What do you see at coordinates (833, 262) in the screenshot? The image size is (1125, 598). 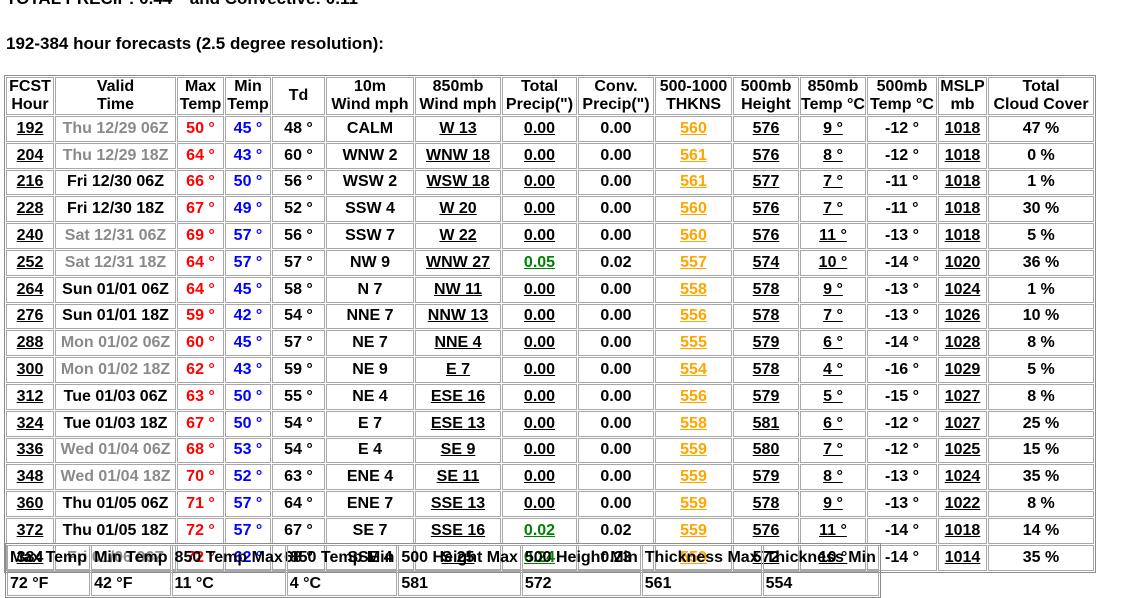 I see `temp-850mb-link: 10 °` at bounding box center [833, 262].